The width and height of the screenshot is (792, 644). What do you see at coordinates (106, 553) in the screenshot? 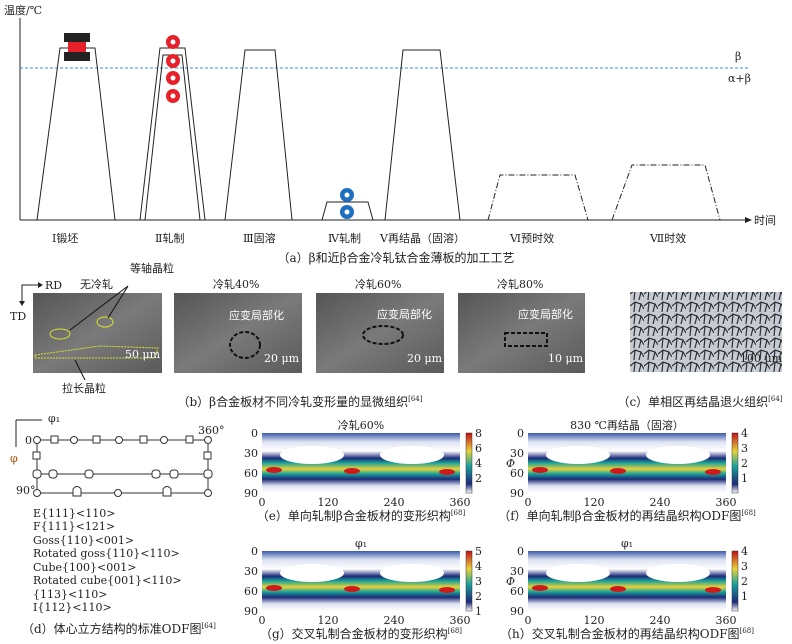
I see `legend-item: Rotated goss{110}<110>` at bounding box center [106, 553].